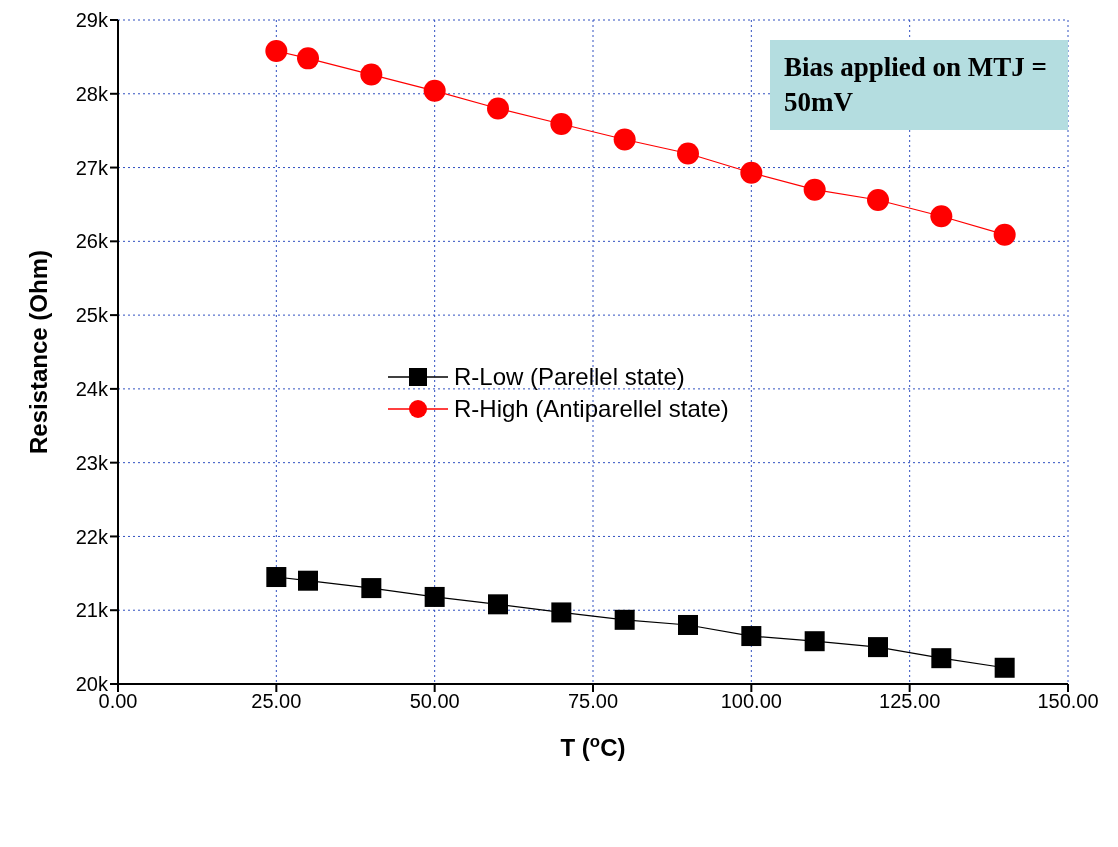 The width and height of the screenshot is (1118, 847). What do you see at coordinates (38, 352) in the screenshot?
I see `y-axis-title: Resistance (Ohm)` at bounding box center [38, 352].